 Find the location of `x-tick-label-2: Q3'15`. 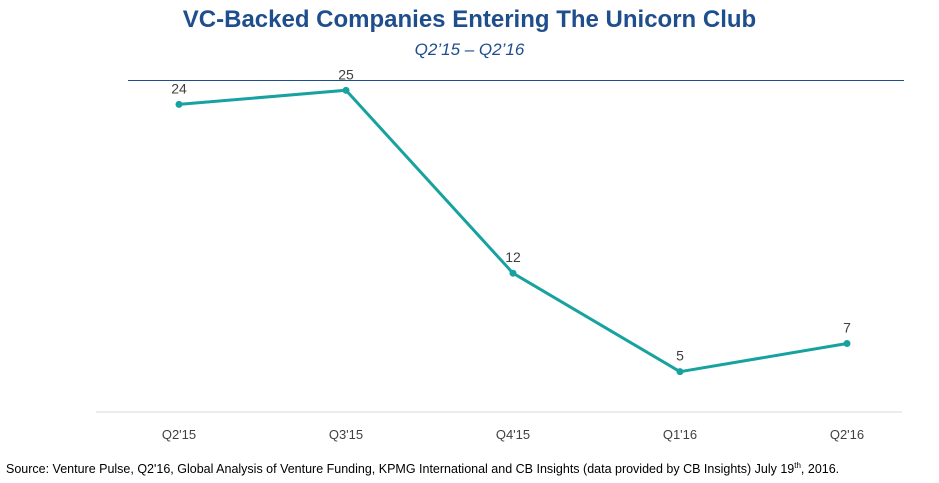

x-tick-label-2: Q3'15 is located at coordinates (346, 434).